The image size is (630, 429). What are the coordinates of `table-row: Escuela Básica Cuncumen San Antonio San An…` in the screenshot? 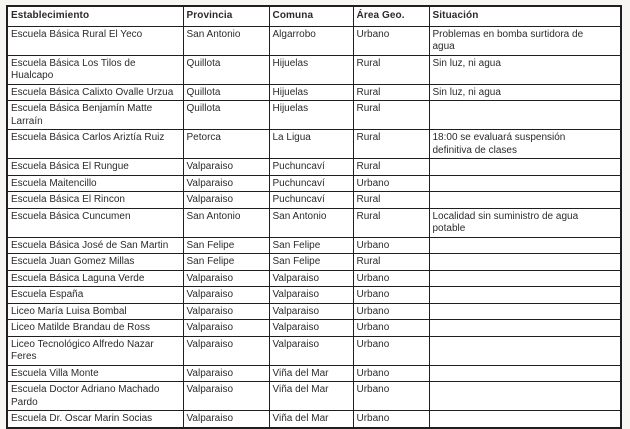 It's located at (314, 222).